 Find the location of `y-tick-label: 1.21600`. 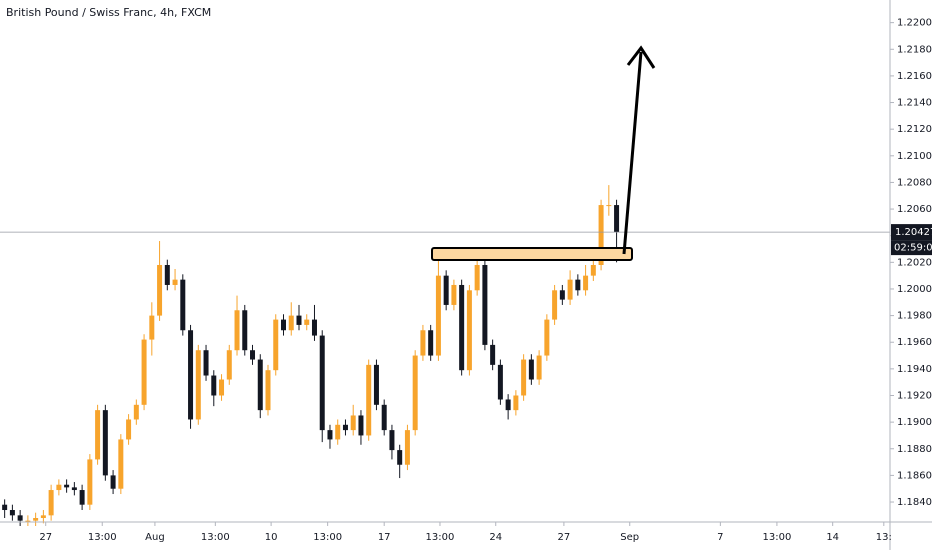

y-tick-label: 1.21600 is located at coordinates (914, 76).